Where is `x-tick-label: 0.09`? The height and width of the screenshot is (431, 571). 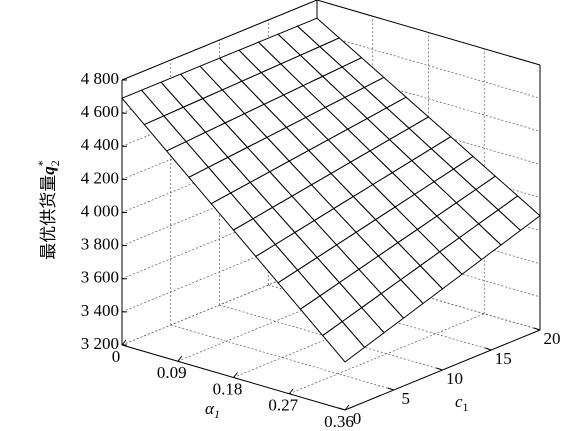 x-tick-label: 0.09 is located at coordinates (172, 372).